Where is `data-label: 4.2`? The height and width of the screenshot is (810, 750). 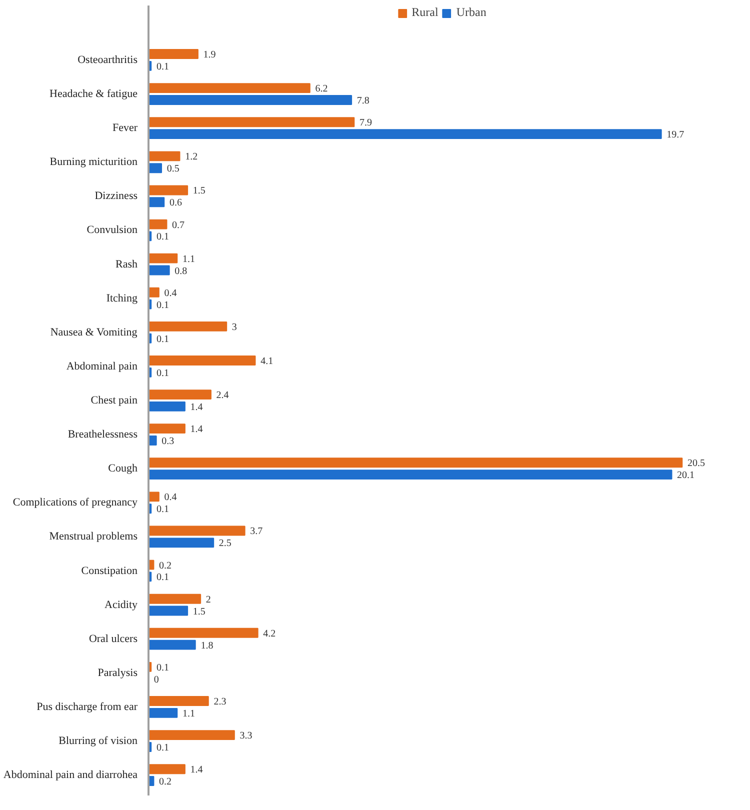
data-label: 4.2 is located at coordinates (269, 634).